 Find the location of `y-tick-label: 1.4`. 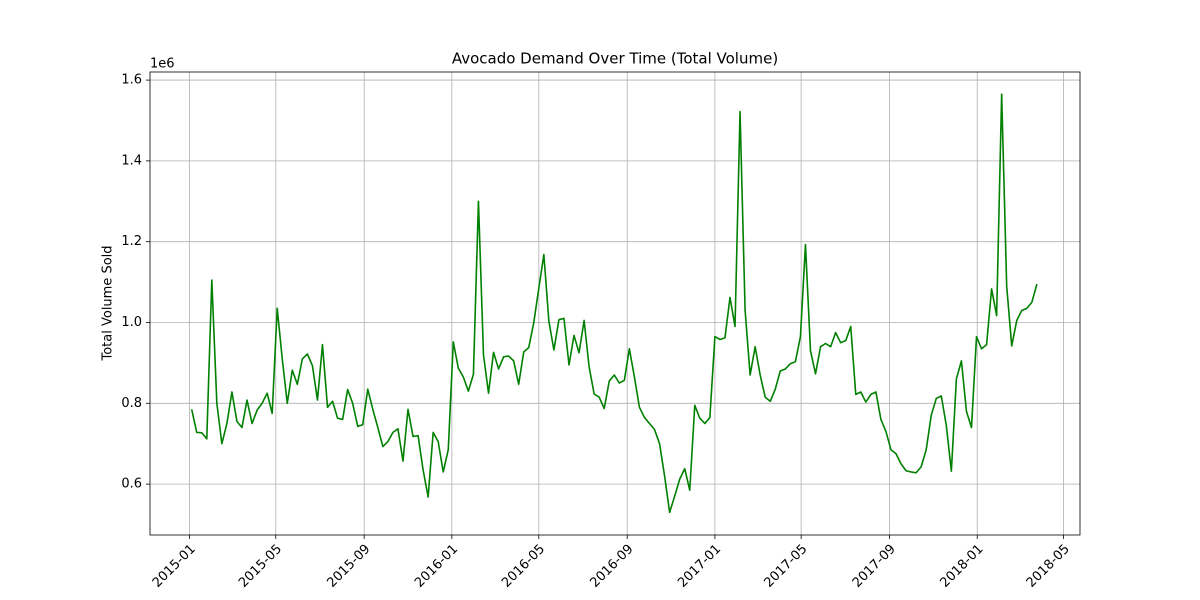

y-tick-label: 1.4 is located at coordinates (131, 160).